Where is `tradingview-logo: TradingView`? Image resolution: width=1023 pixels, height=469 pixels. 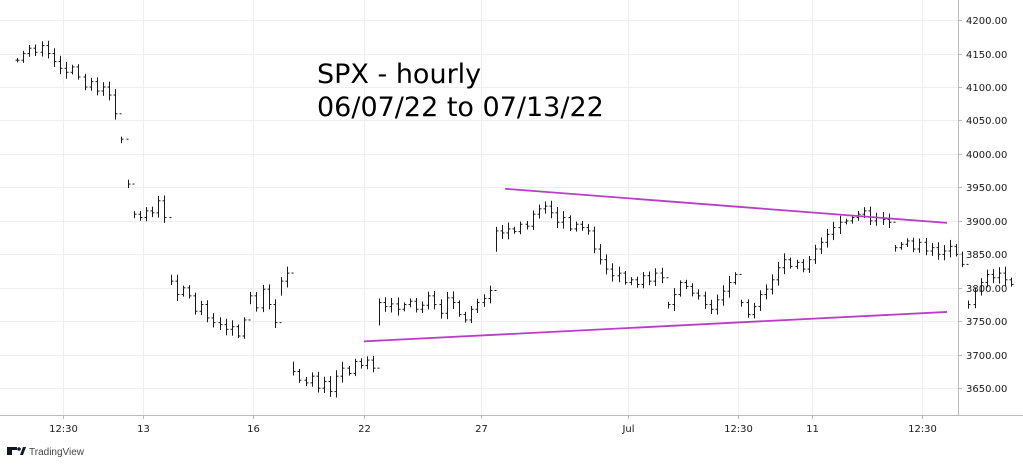 tradingview-logo: TradingView is located at coordinates (46, 452).